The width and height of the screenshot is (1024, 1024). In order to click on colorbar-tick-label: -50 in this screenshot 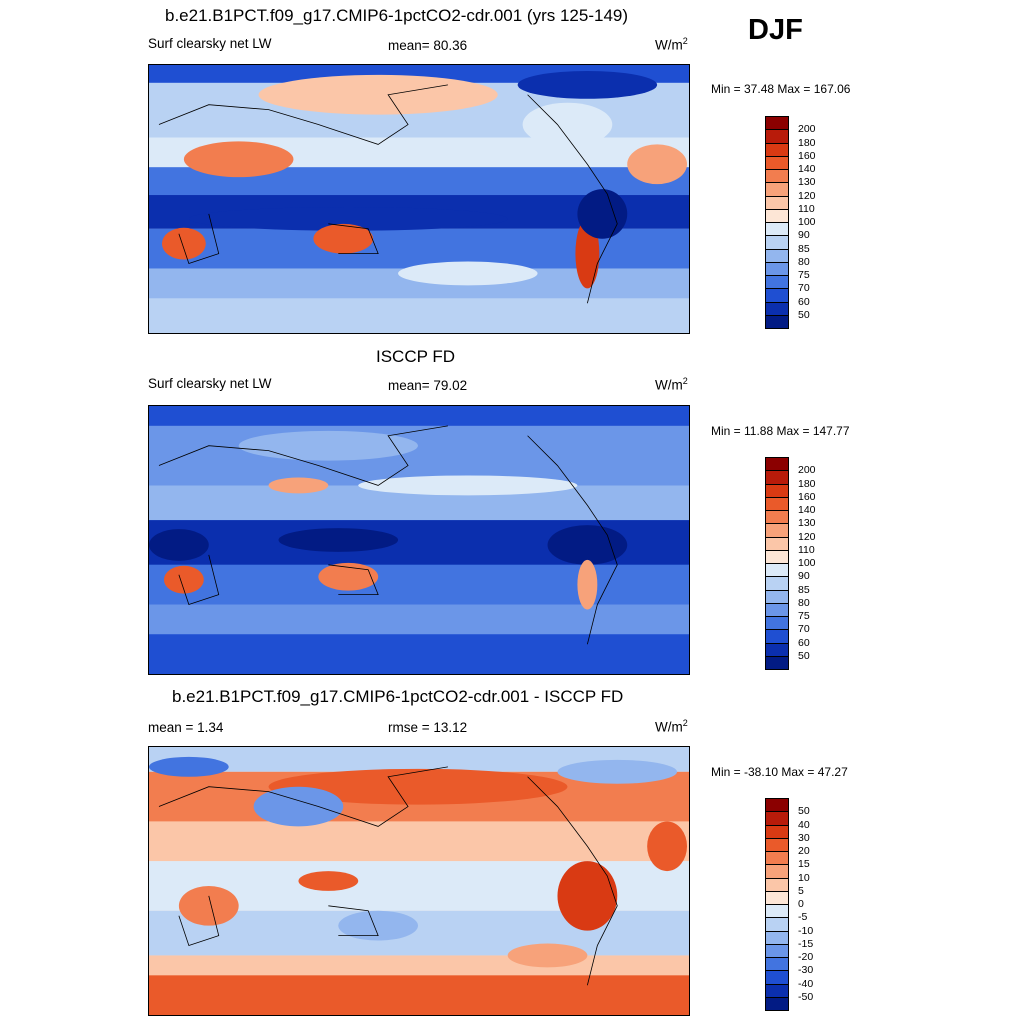, I will do `click(806, 996)`.